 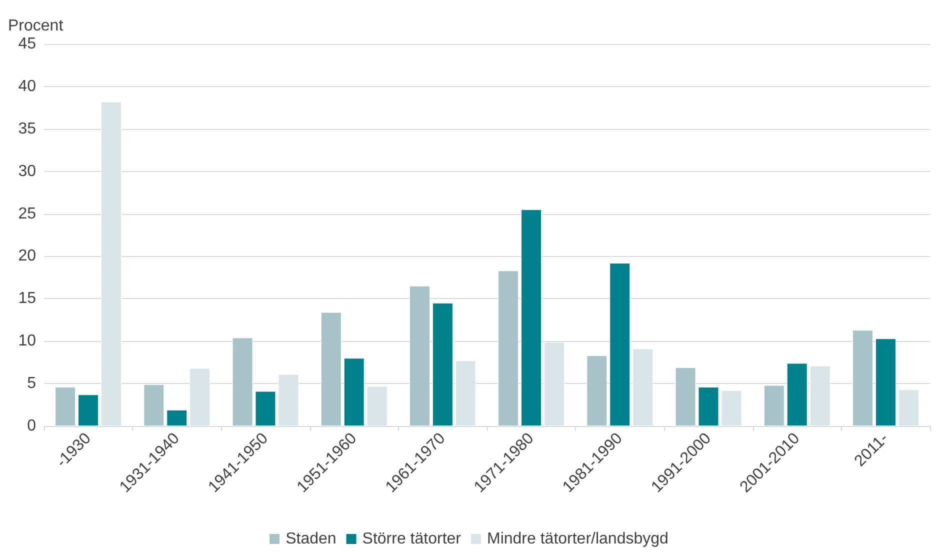 What do you see at coordinates (412, 539) in the screenshot?
I see `legend-label: Större tätorter` at bounding box center [412, 539].